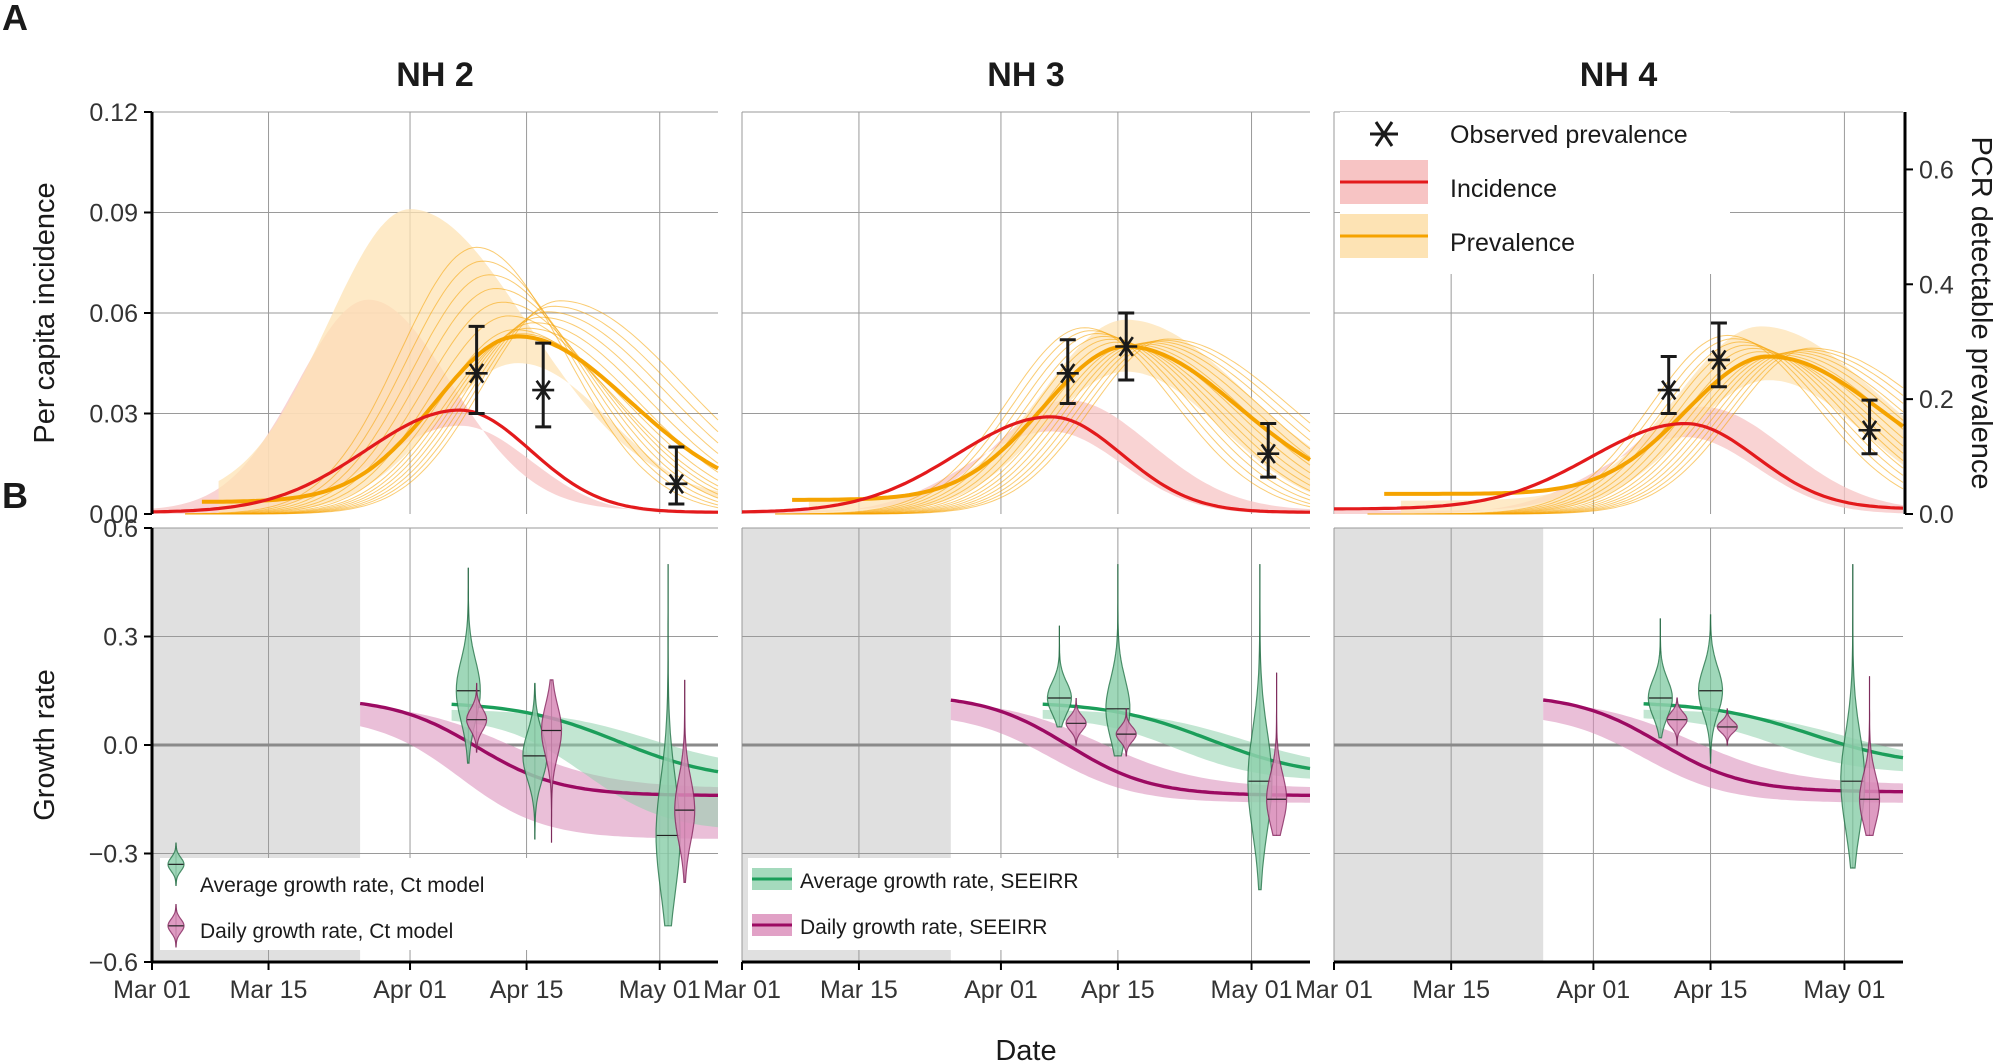  What do you see at coordinates (1512, 243) in the screenshot?
I see `legend-label: Prevalence` at bounding box center [1512, 243].